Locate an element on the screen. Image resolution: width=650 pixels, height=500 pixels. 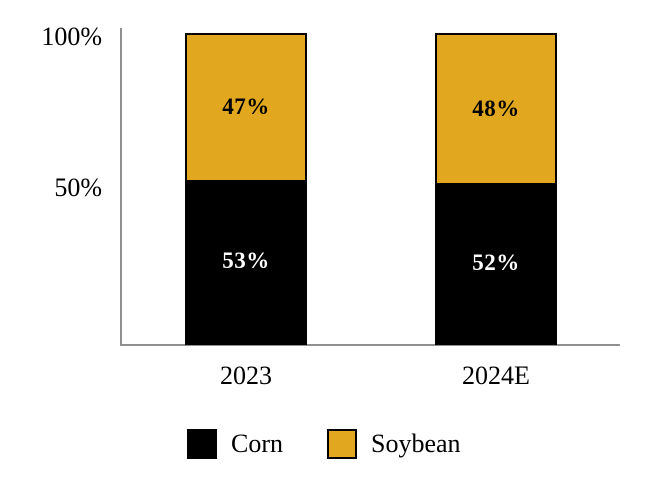
bar-2023-corn-value-label: 53% is located at coordinates (246, 261).